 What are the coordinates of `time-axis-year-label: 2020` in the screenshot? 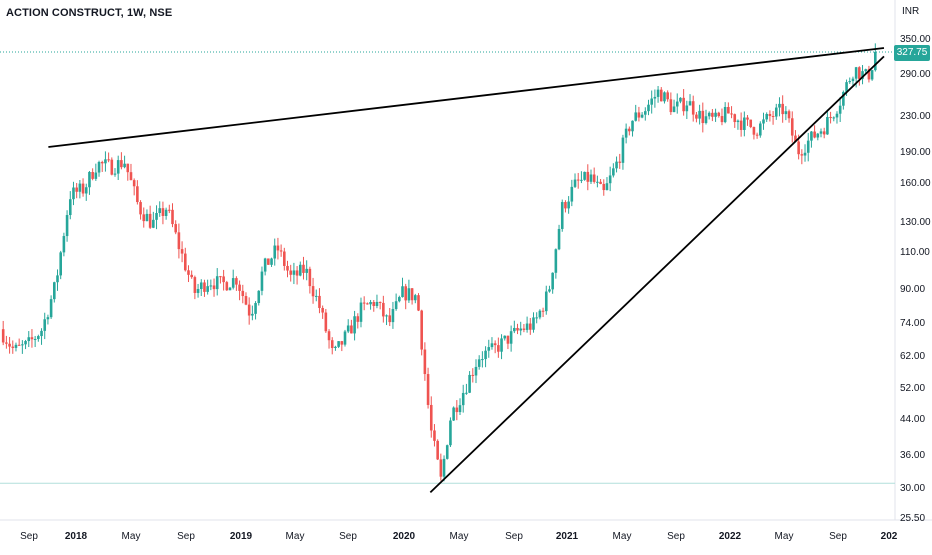 It's located at (404, 536).